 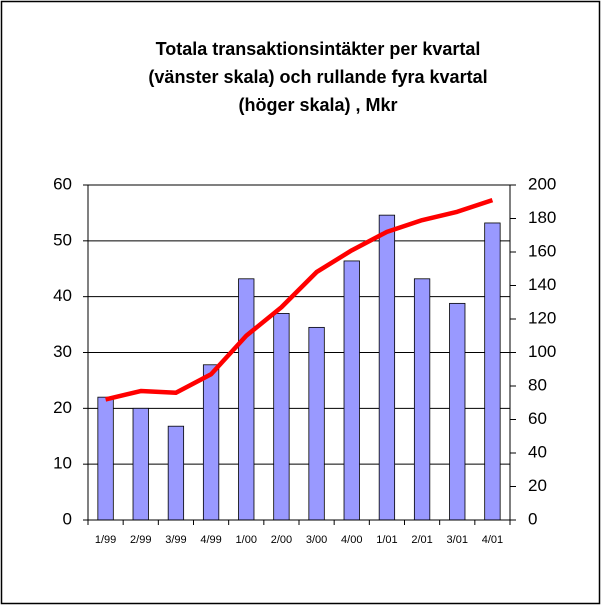 What do you see at coordinates (317, 105) in the screenshot?
I see `chart-title: (höger skala) , Mkr` at bounding box center [317, 105].